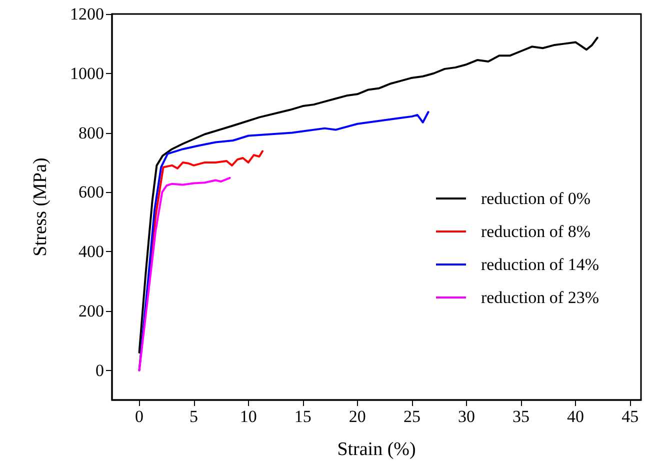 This screenshot has width=654, height=474. What do you see at coordinates (303, 416) in the screenshot?
I see `x-tick-label: 15` at bounding box center [303, 416].